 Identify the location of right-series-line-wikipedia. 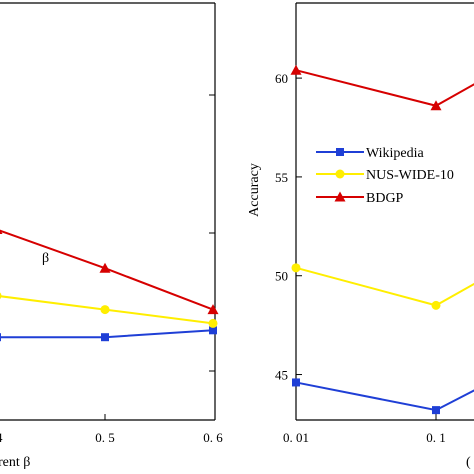
(384, 396).